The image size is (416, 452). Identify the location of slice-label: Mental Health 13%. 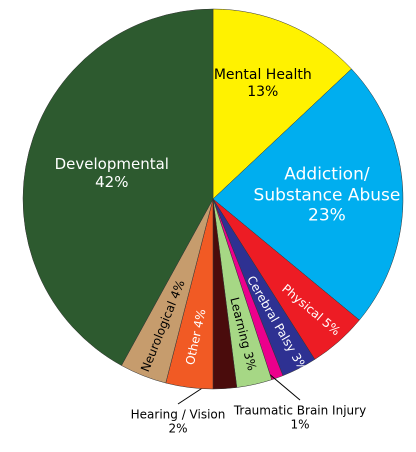
(263, 84).